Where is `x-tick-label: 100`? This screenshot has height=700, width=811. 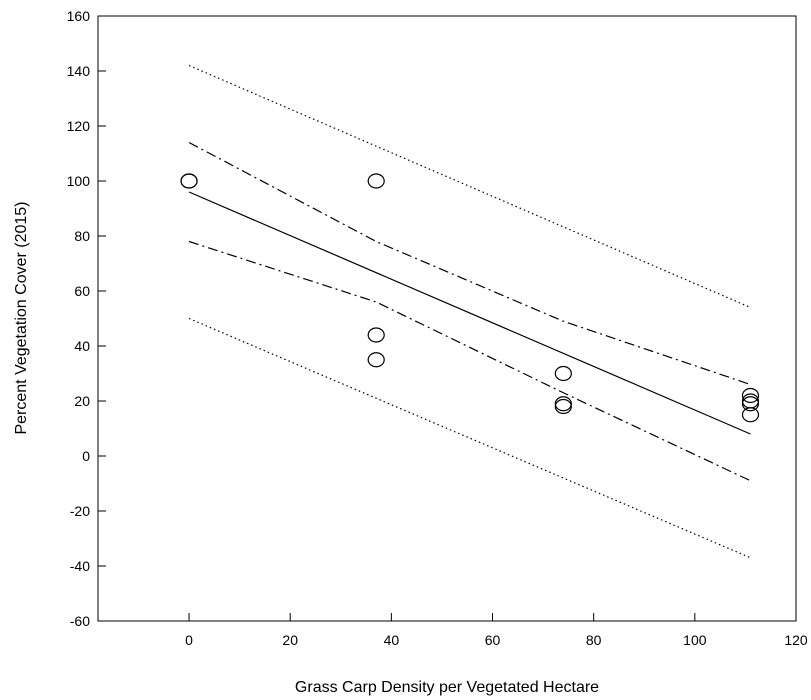 x-tick-label: 100 is located at coordinates (695, 640).